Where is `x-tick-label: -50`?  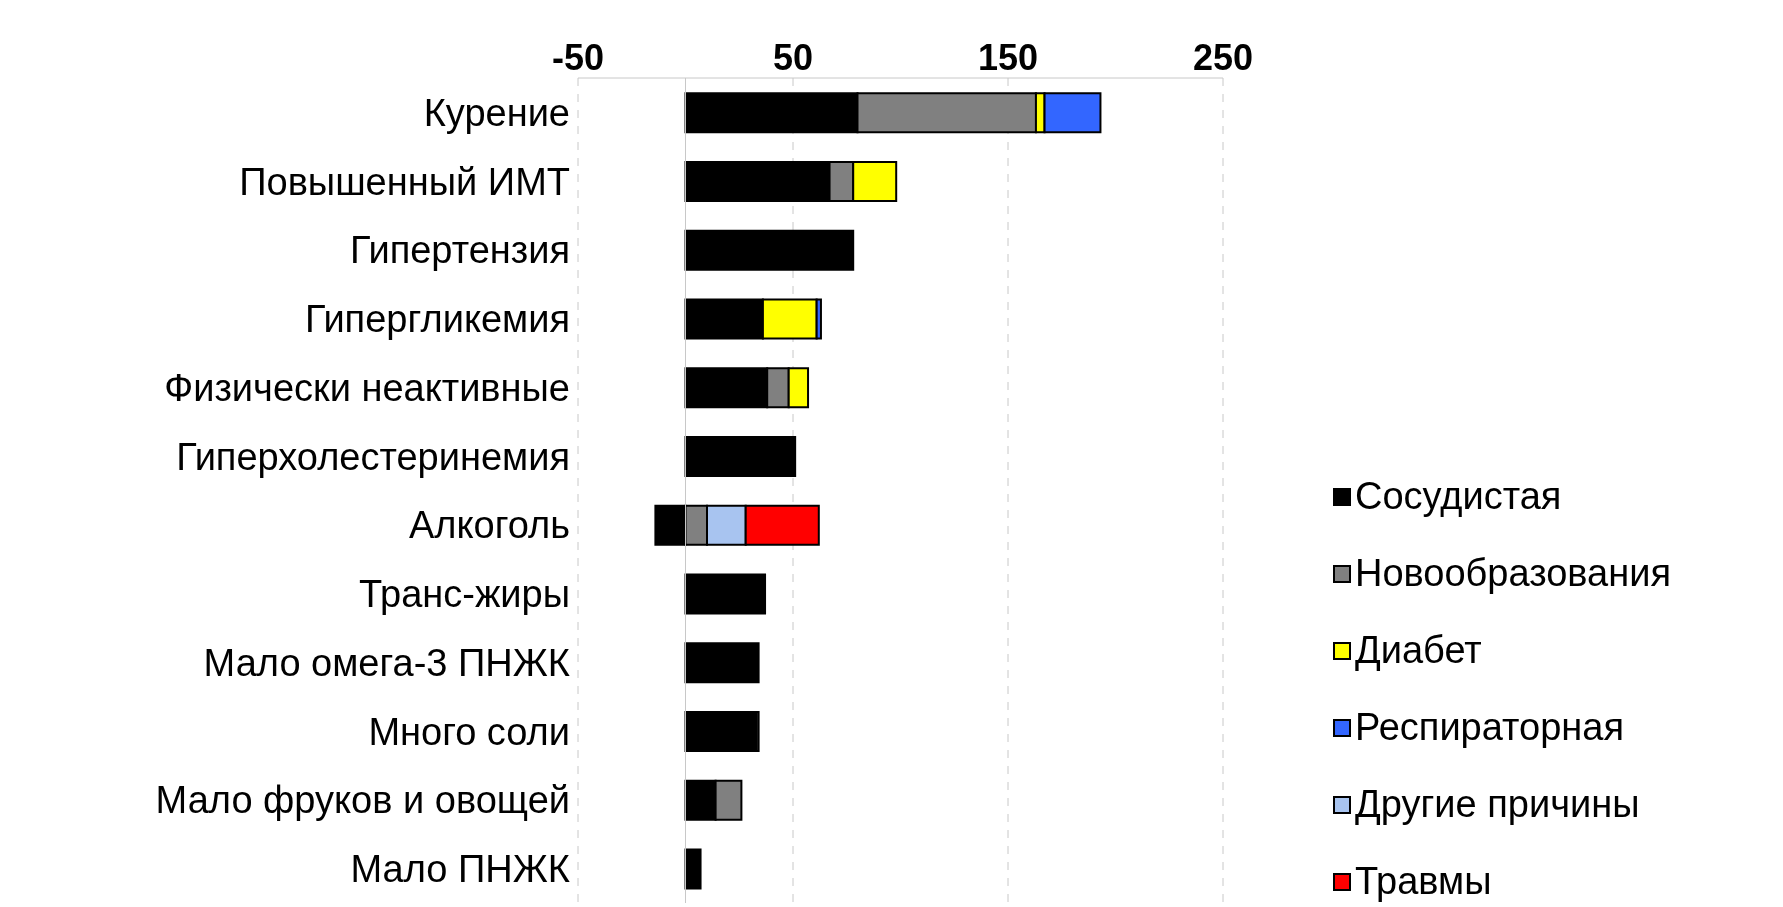
x-tick-label: -50 is located at coordinates (578, 57).